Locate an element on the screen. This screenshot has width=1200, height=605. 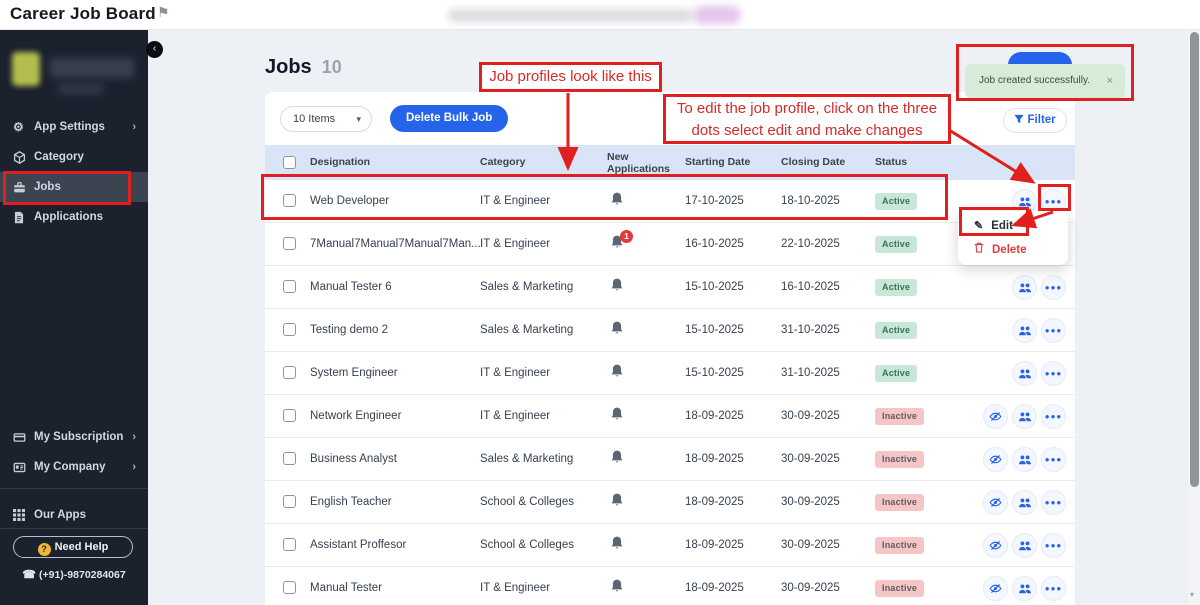
sidebar-item-app-settings: ⚙ App Settings › is located at coordinates (74, 127).